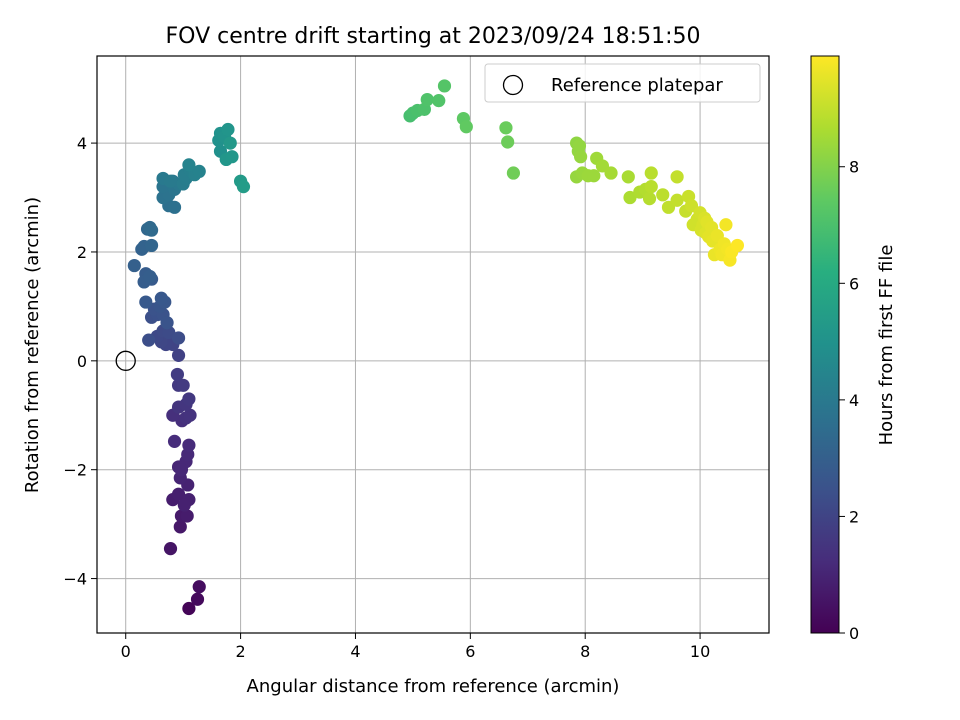 The image size is (960, 720). Describe the element at coordinates (825, 344) in the screenshot. I see `colorbar-gradient` at that location.